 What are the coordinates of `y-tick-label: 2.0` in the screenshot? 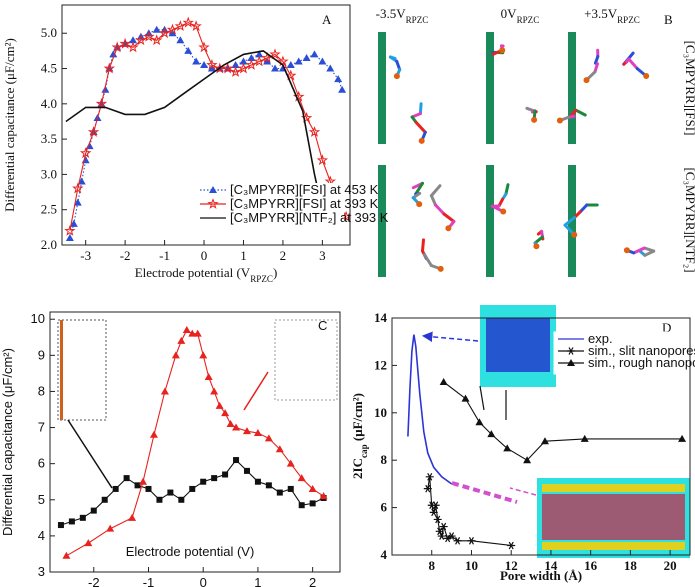 It's located at (49, 244).